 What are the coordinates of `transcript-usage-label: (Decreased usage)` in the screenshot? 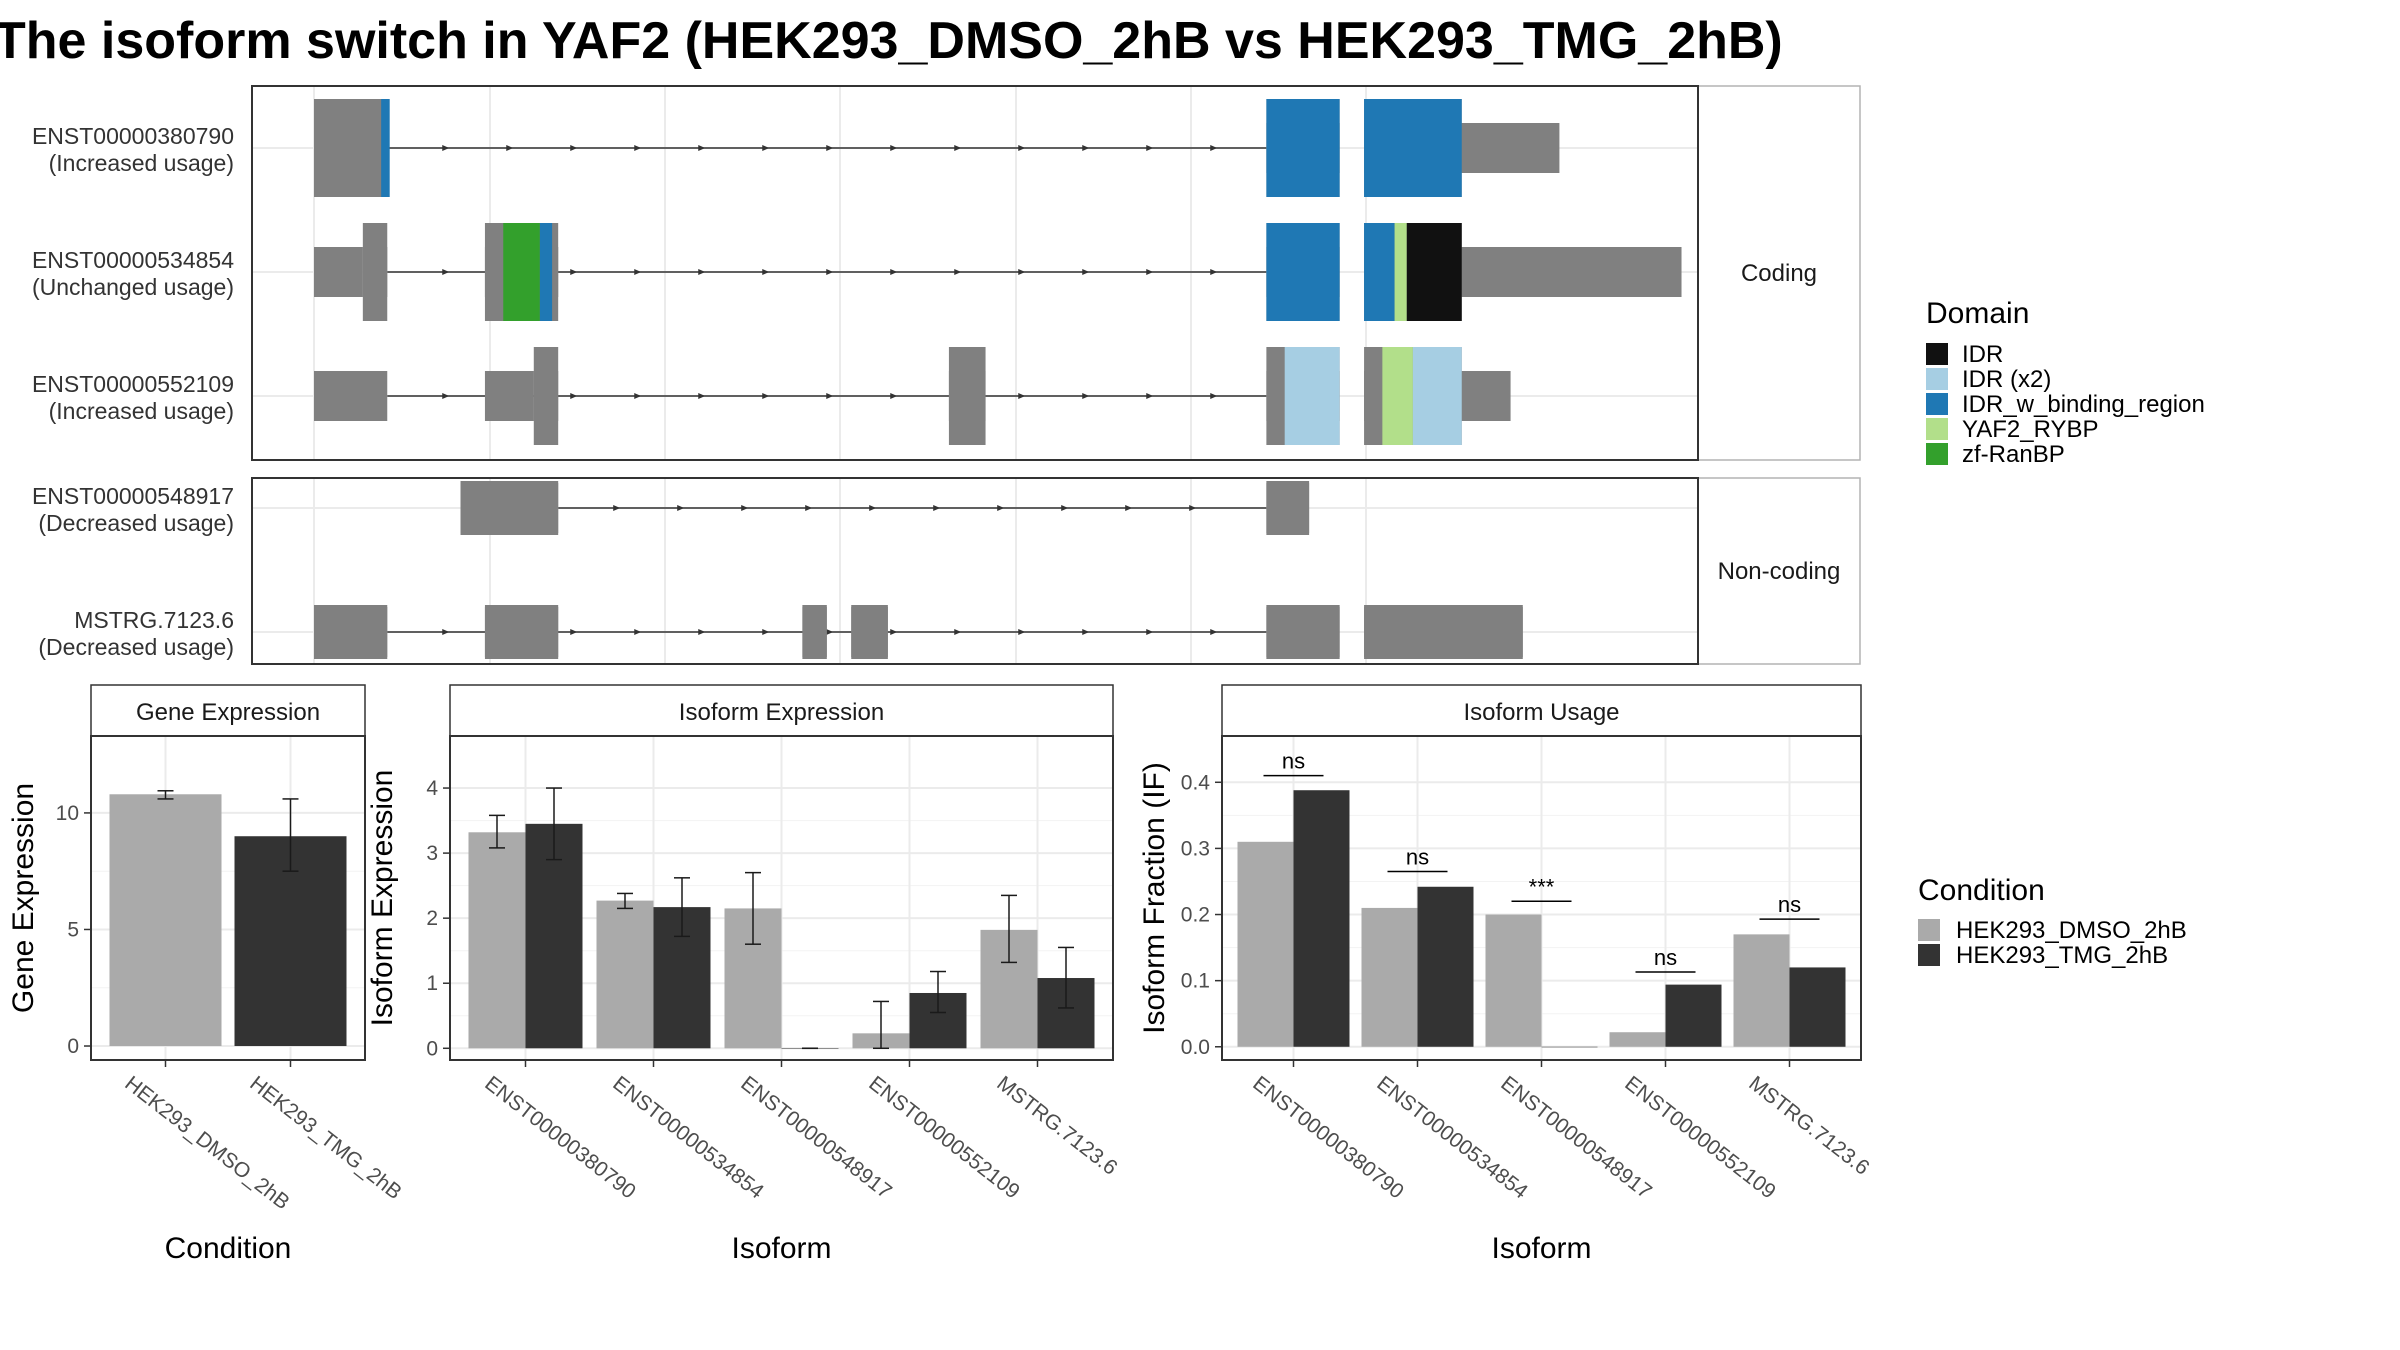 It's located at (136, 647).